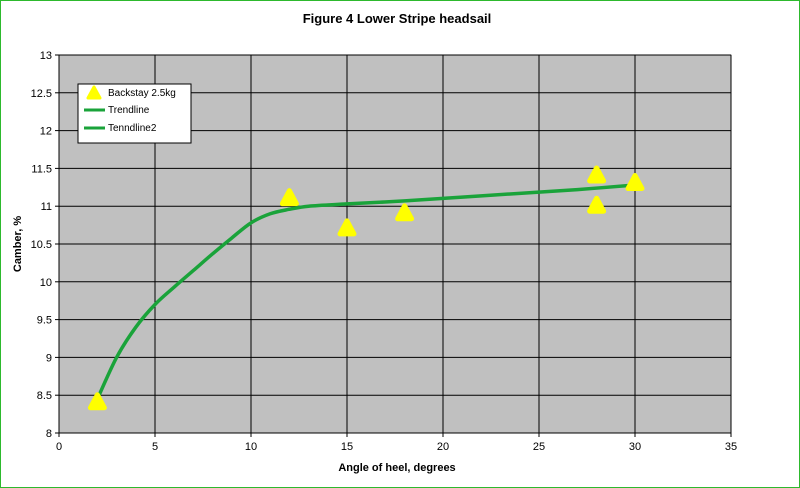 The image size is (800, 488). What do you see at coordinates (44, 321) in the screenshot?
I see `y-tick-label: 9.5` at bounding box center [44, 321].